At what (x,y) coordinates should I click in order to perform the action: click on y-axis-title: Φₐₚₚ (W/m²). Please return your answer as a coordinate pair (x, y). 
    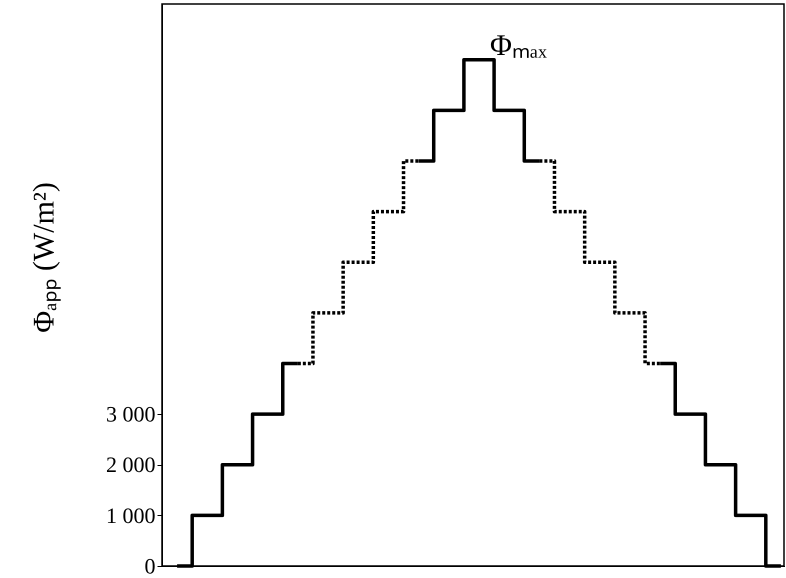
    Looking at the image, I should click on (45, 257).